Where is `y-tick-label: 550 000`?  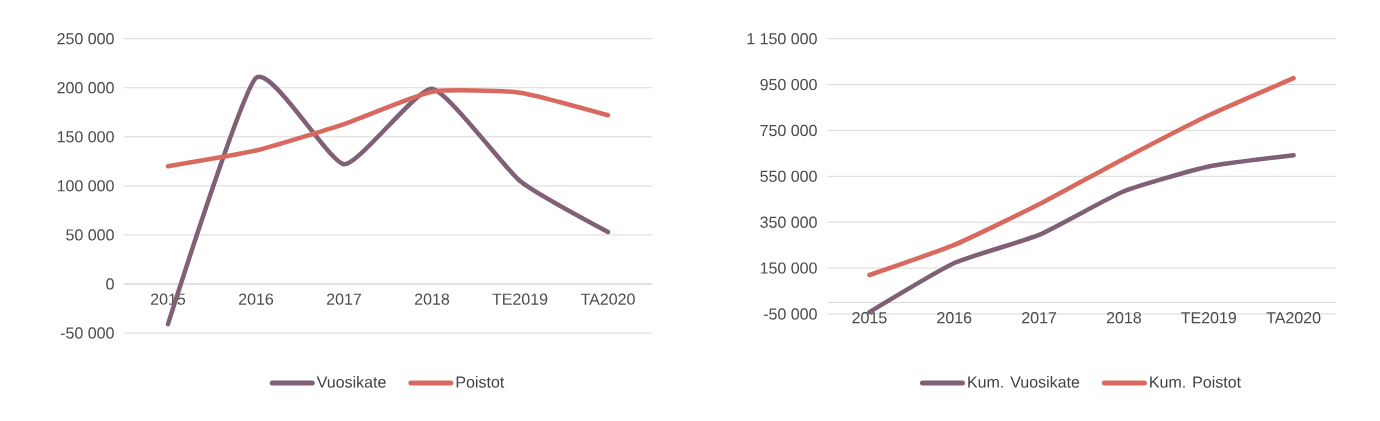
y-tick-label: 550 000 is located at coordinates (788, 176).